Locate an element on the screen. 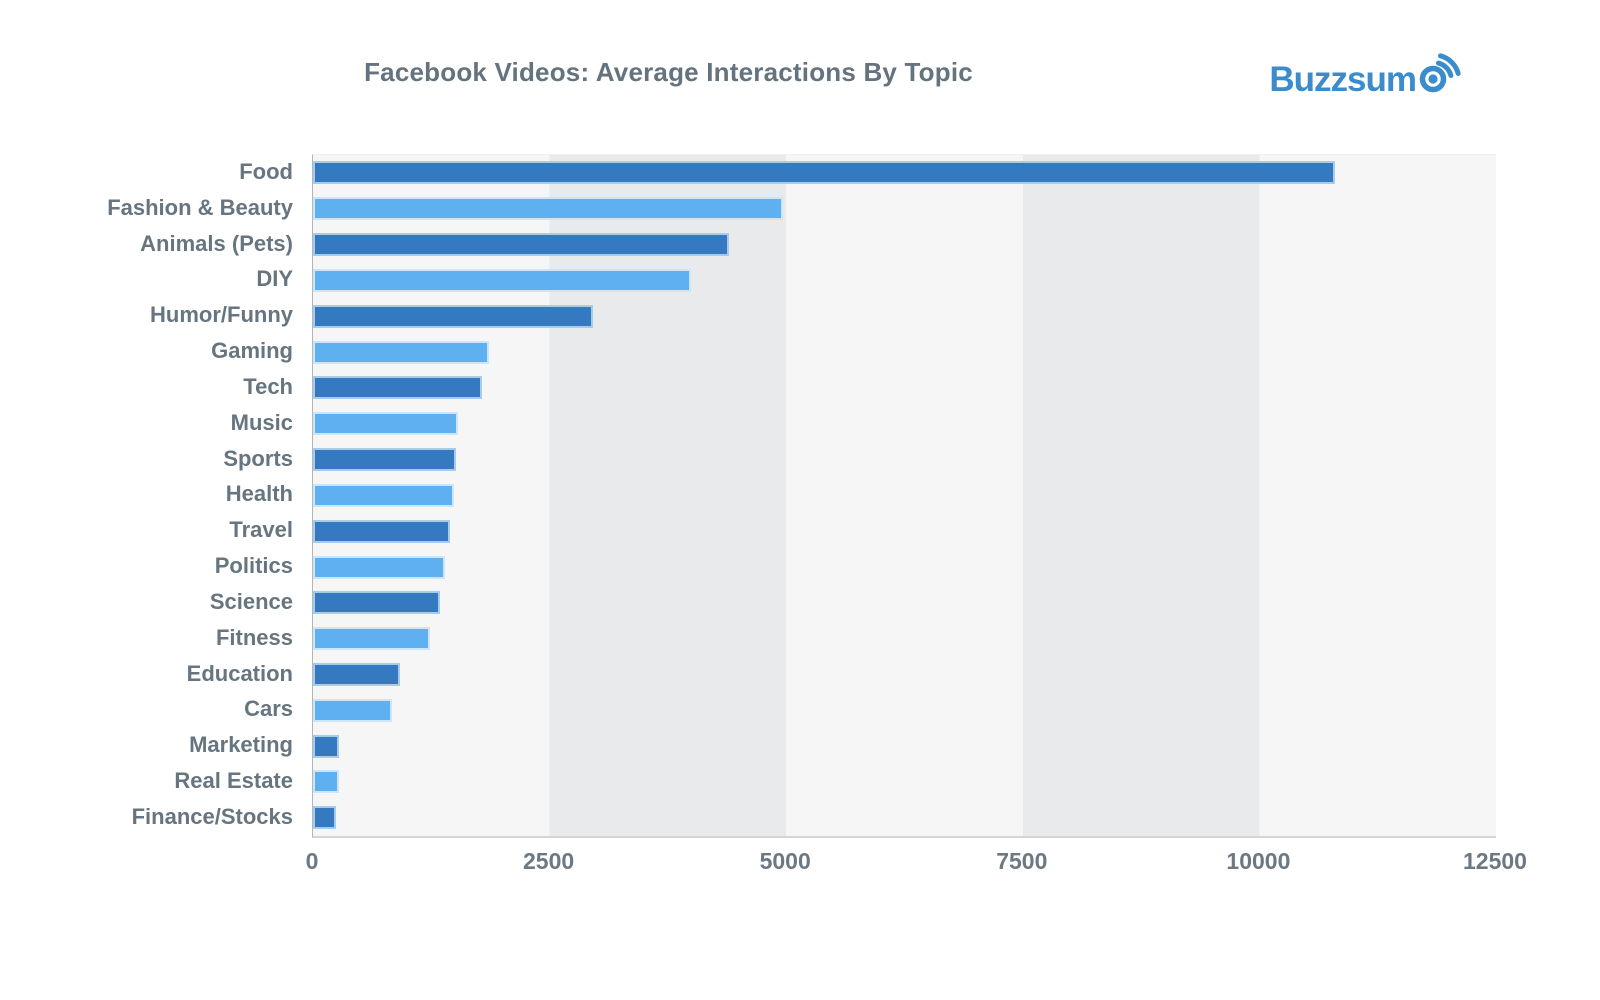 The width and height of the screenshot is (1600, 1000). category-label: Gaming is located at coordinates (252, 351).